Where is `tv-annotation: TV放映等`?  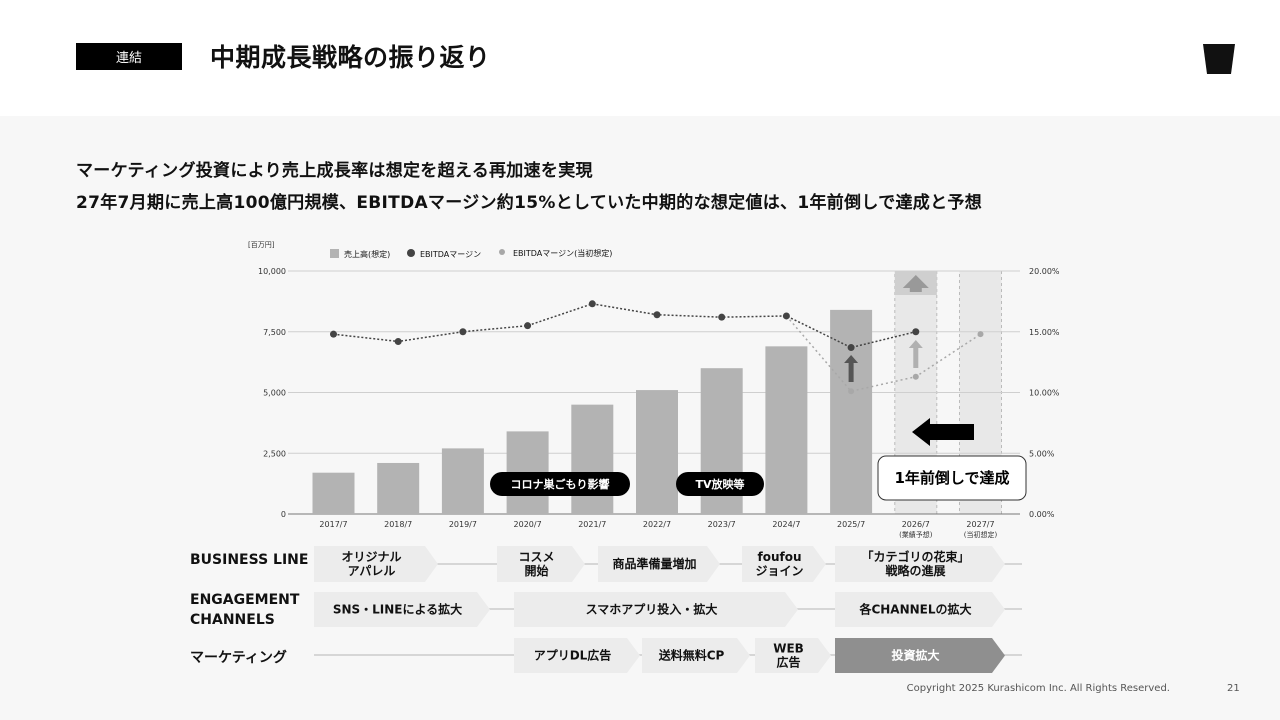 tv-annotation: TV放映等 is located at coordinates (719, 484).